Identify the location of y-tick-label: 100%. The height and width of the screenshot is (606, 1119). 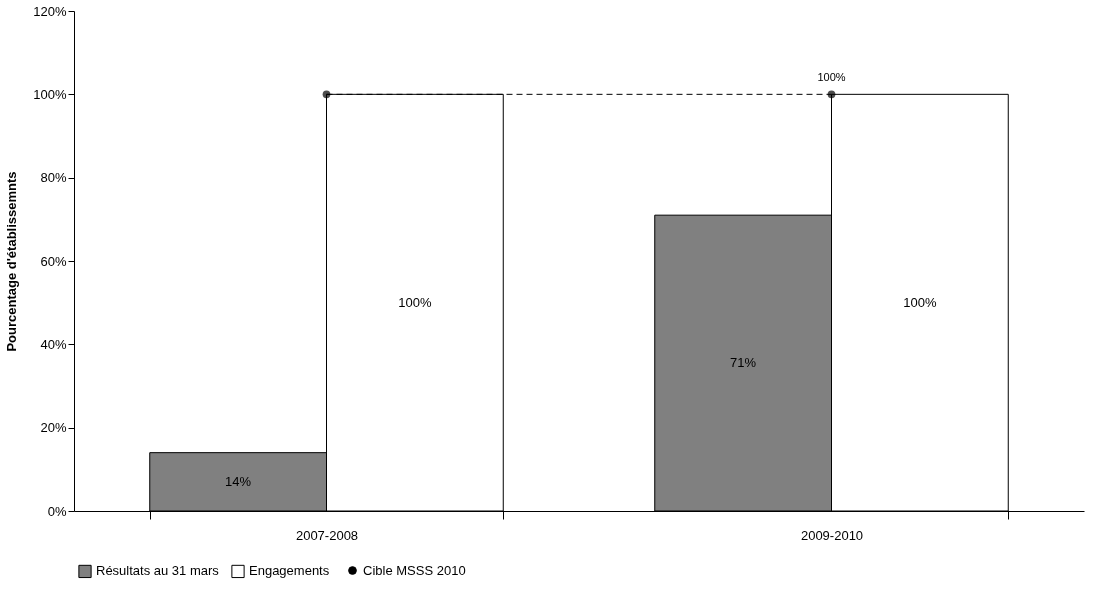
(50, 94).